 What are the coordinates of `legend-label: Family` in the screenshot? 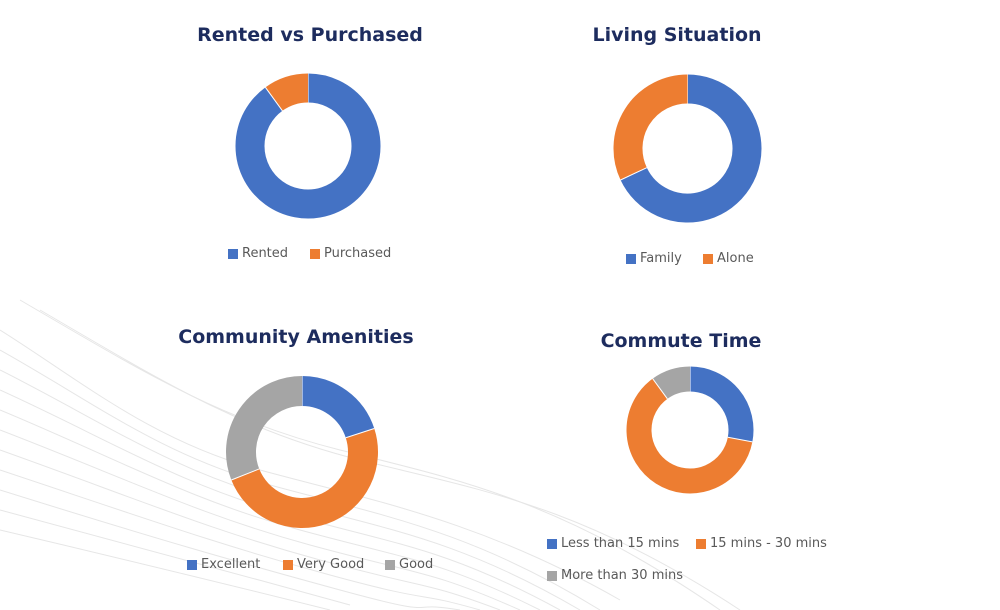 It's located at (661, 258).